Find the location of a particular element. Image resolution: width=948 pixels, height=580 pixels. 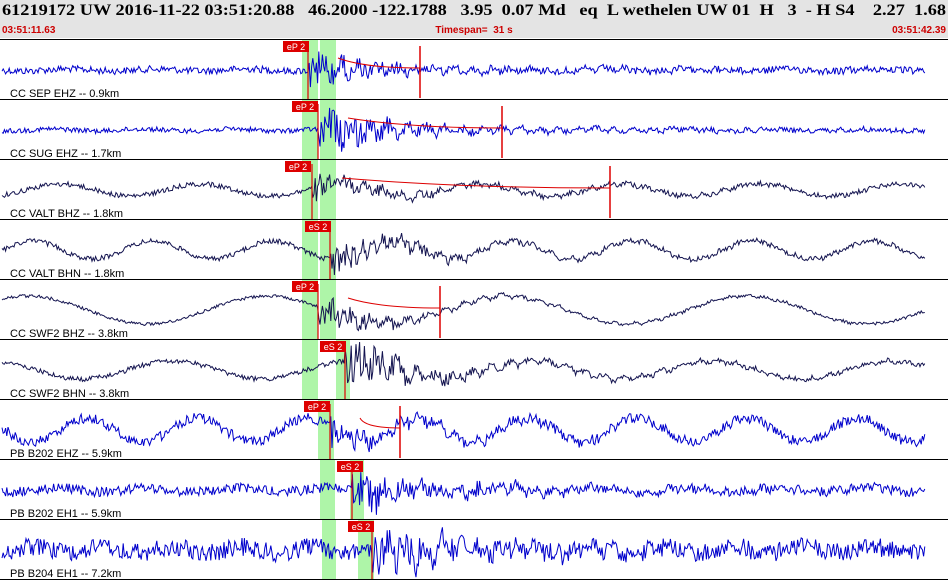

trace: eP 2 CC SWF2 BHZ -- 3.8km is located at coordinates (474, 310).